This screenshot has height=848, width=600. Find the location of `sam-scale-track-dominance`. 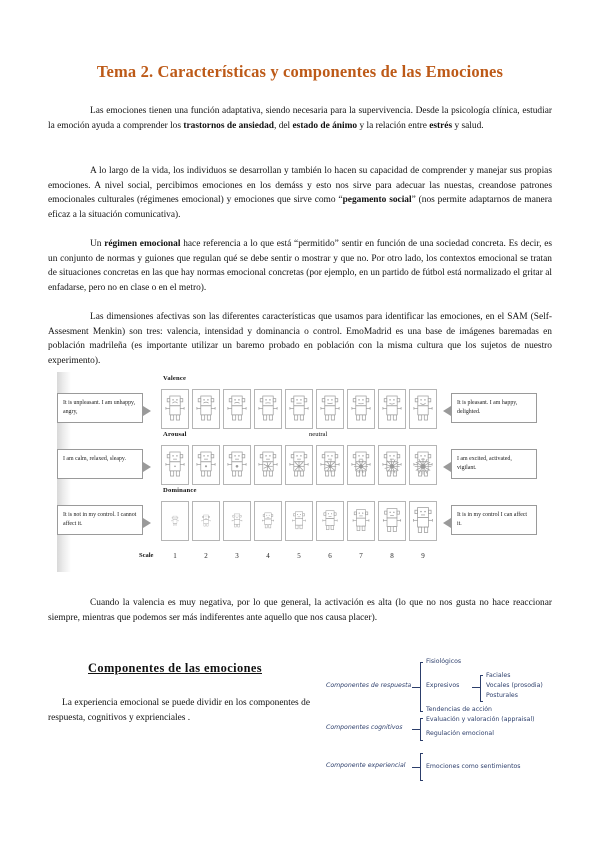

sam-scale-track-dominance is located at coordinates (300, 523).